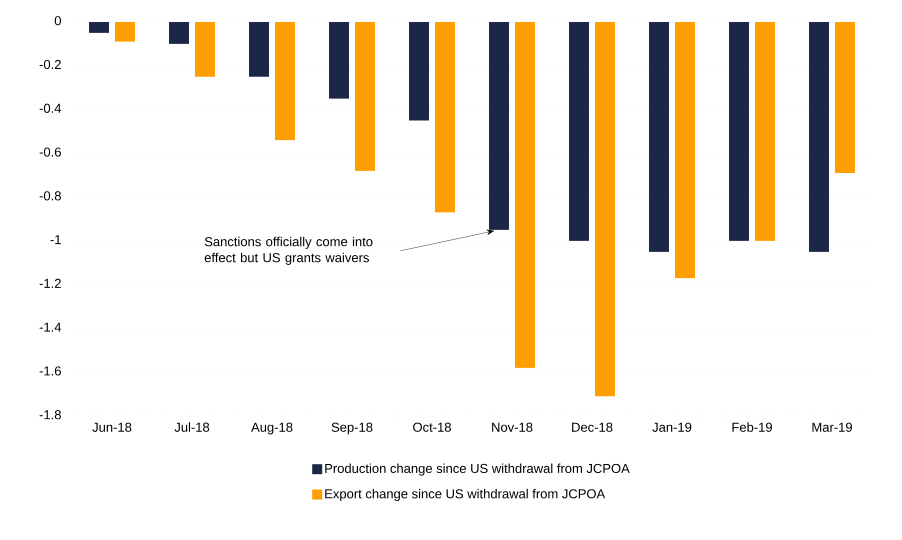 The height and width of the screenshot is (540, 902). I want to click on y-tick-label: -1.8, so click(50, 415).